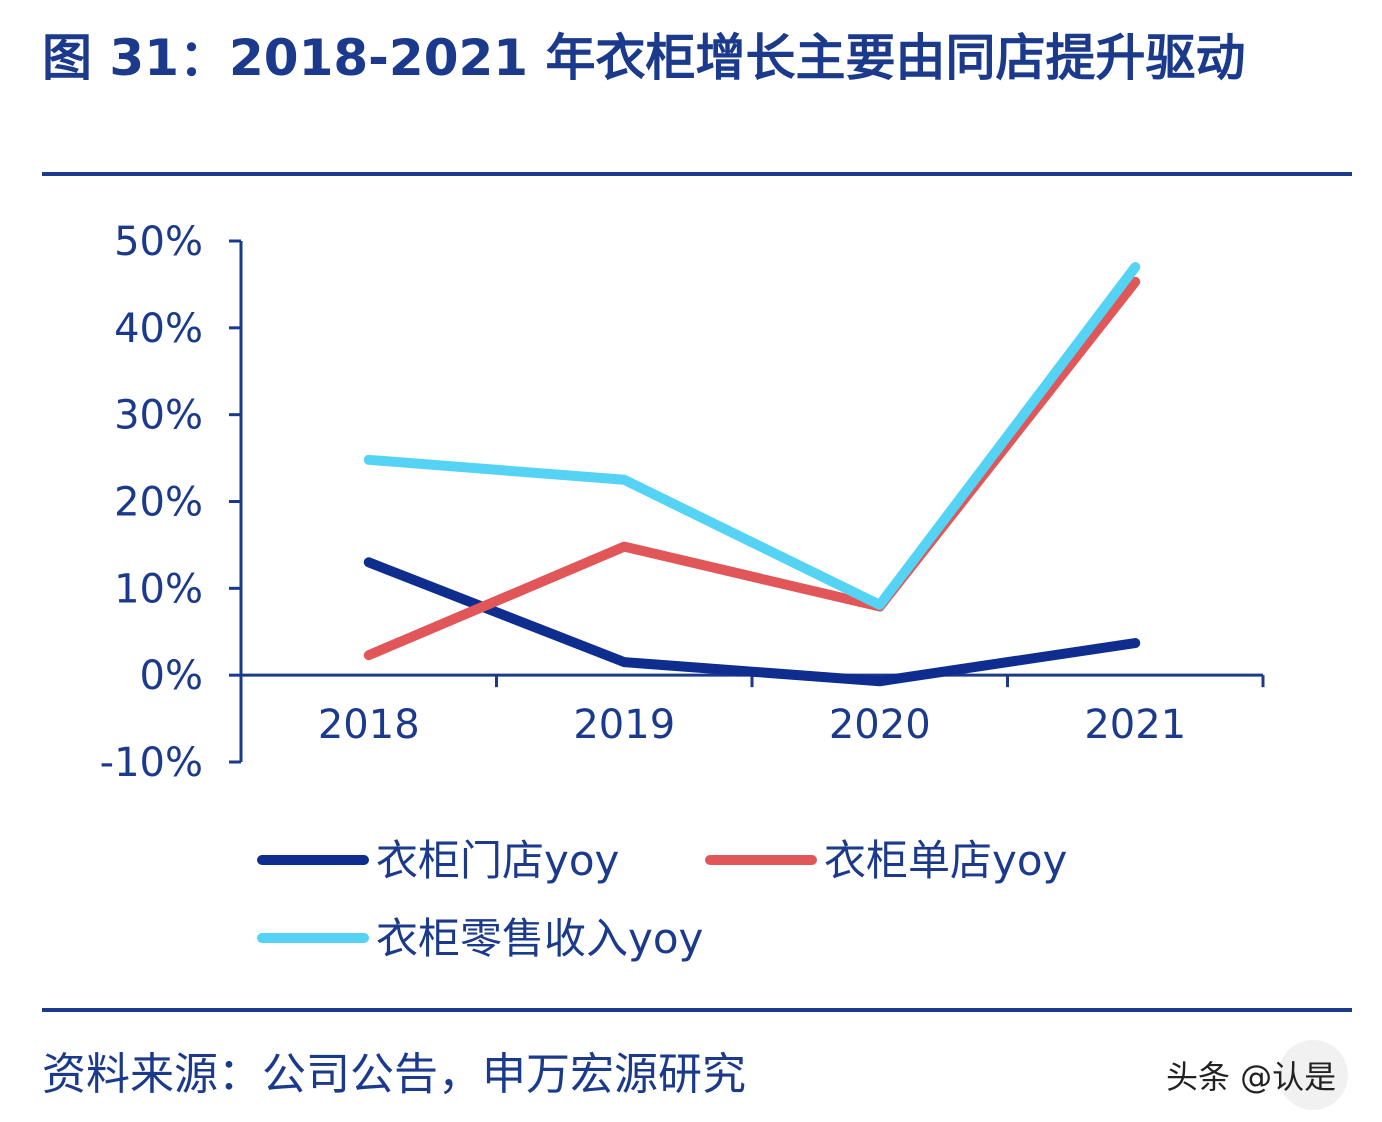 The width and height of the screenshot is (1382, 1122). Describe the element at coordinates (697, 1010) in the screenshot. I see `bottom-divider` at that location.